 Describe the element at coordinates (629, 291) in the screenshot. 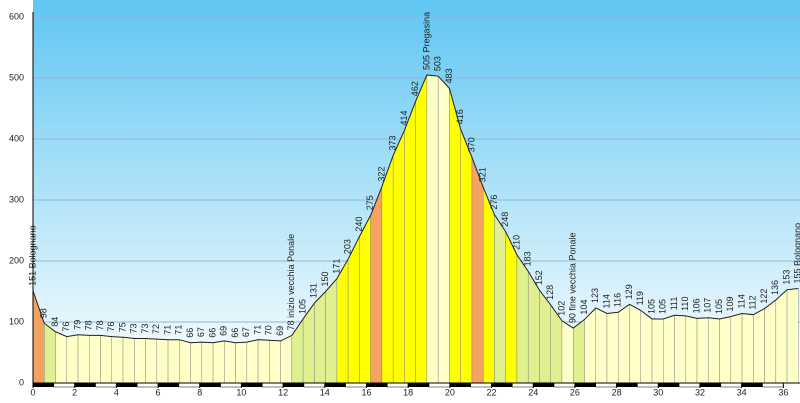

I see `point-label: 129` at that location.